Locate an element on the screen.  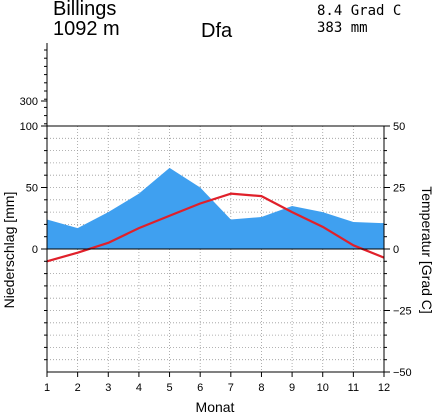
x-tick-label: 8 is located at coordinates (261, 388).